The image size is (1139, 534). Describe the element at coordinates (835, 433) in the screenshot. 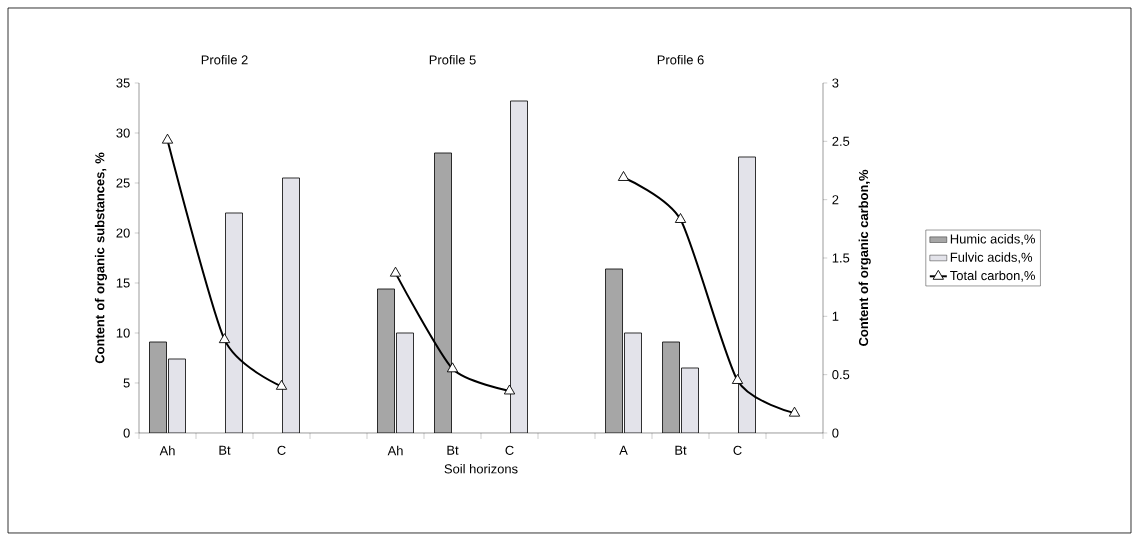

I see `y2-tick-label: 0` at that location.